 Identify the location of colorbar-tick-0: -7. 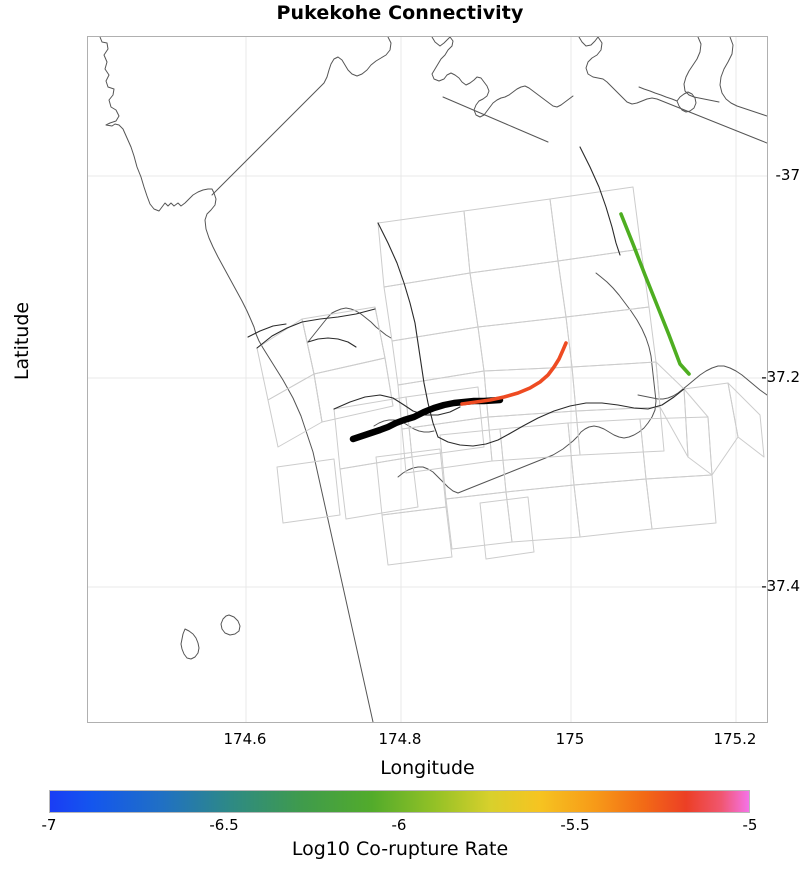
(49, 825).